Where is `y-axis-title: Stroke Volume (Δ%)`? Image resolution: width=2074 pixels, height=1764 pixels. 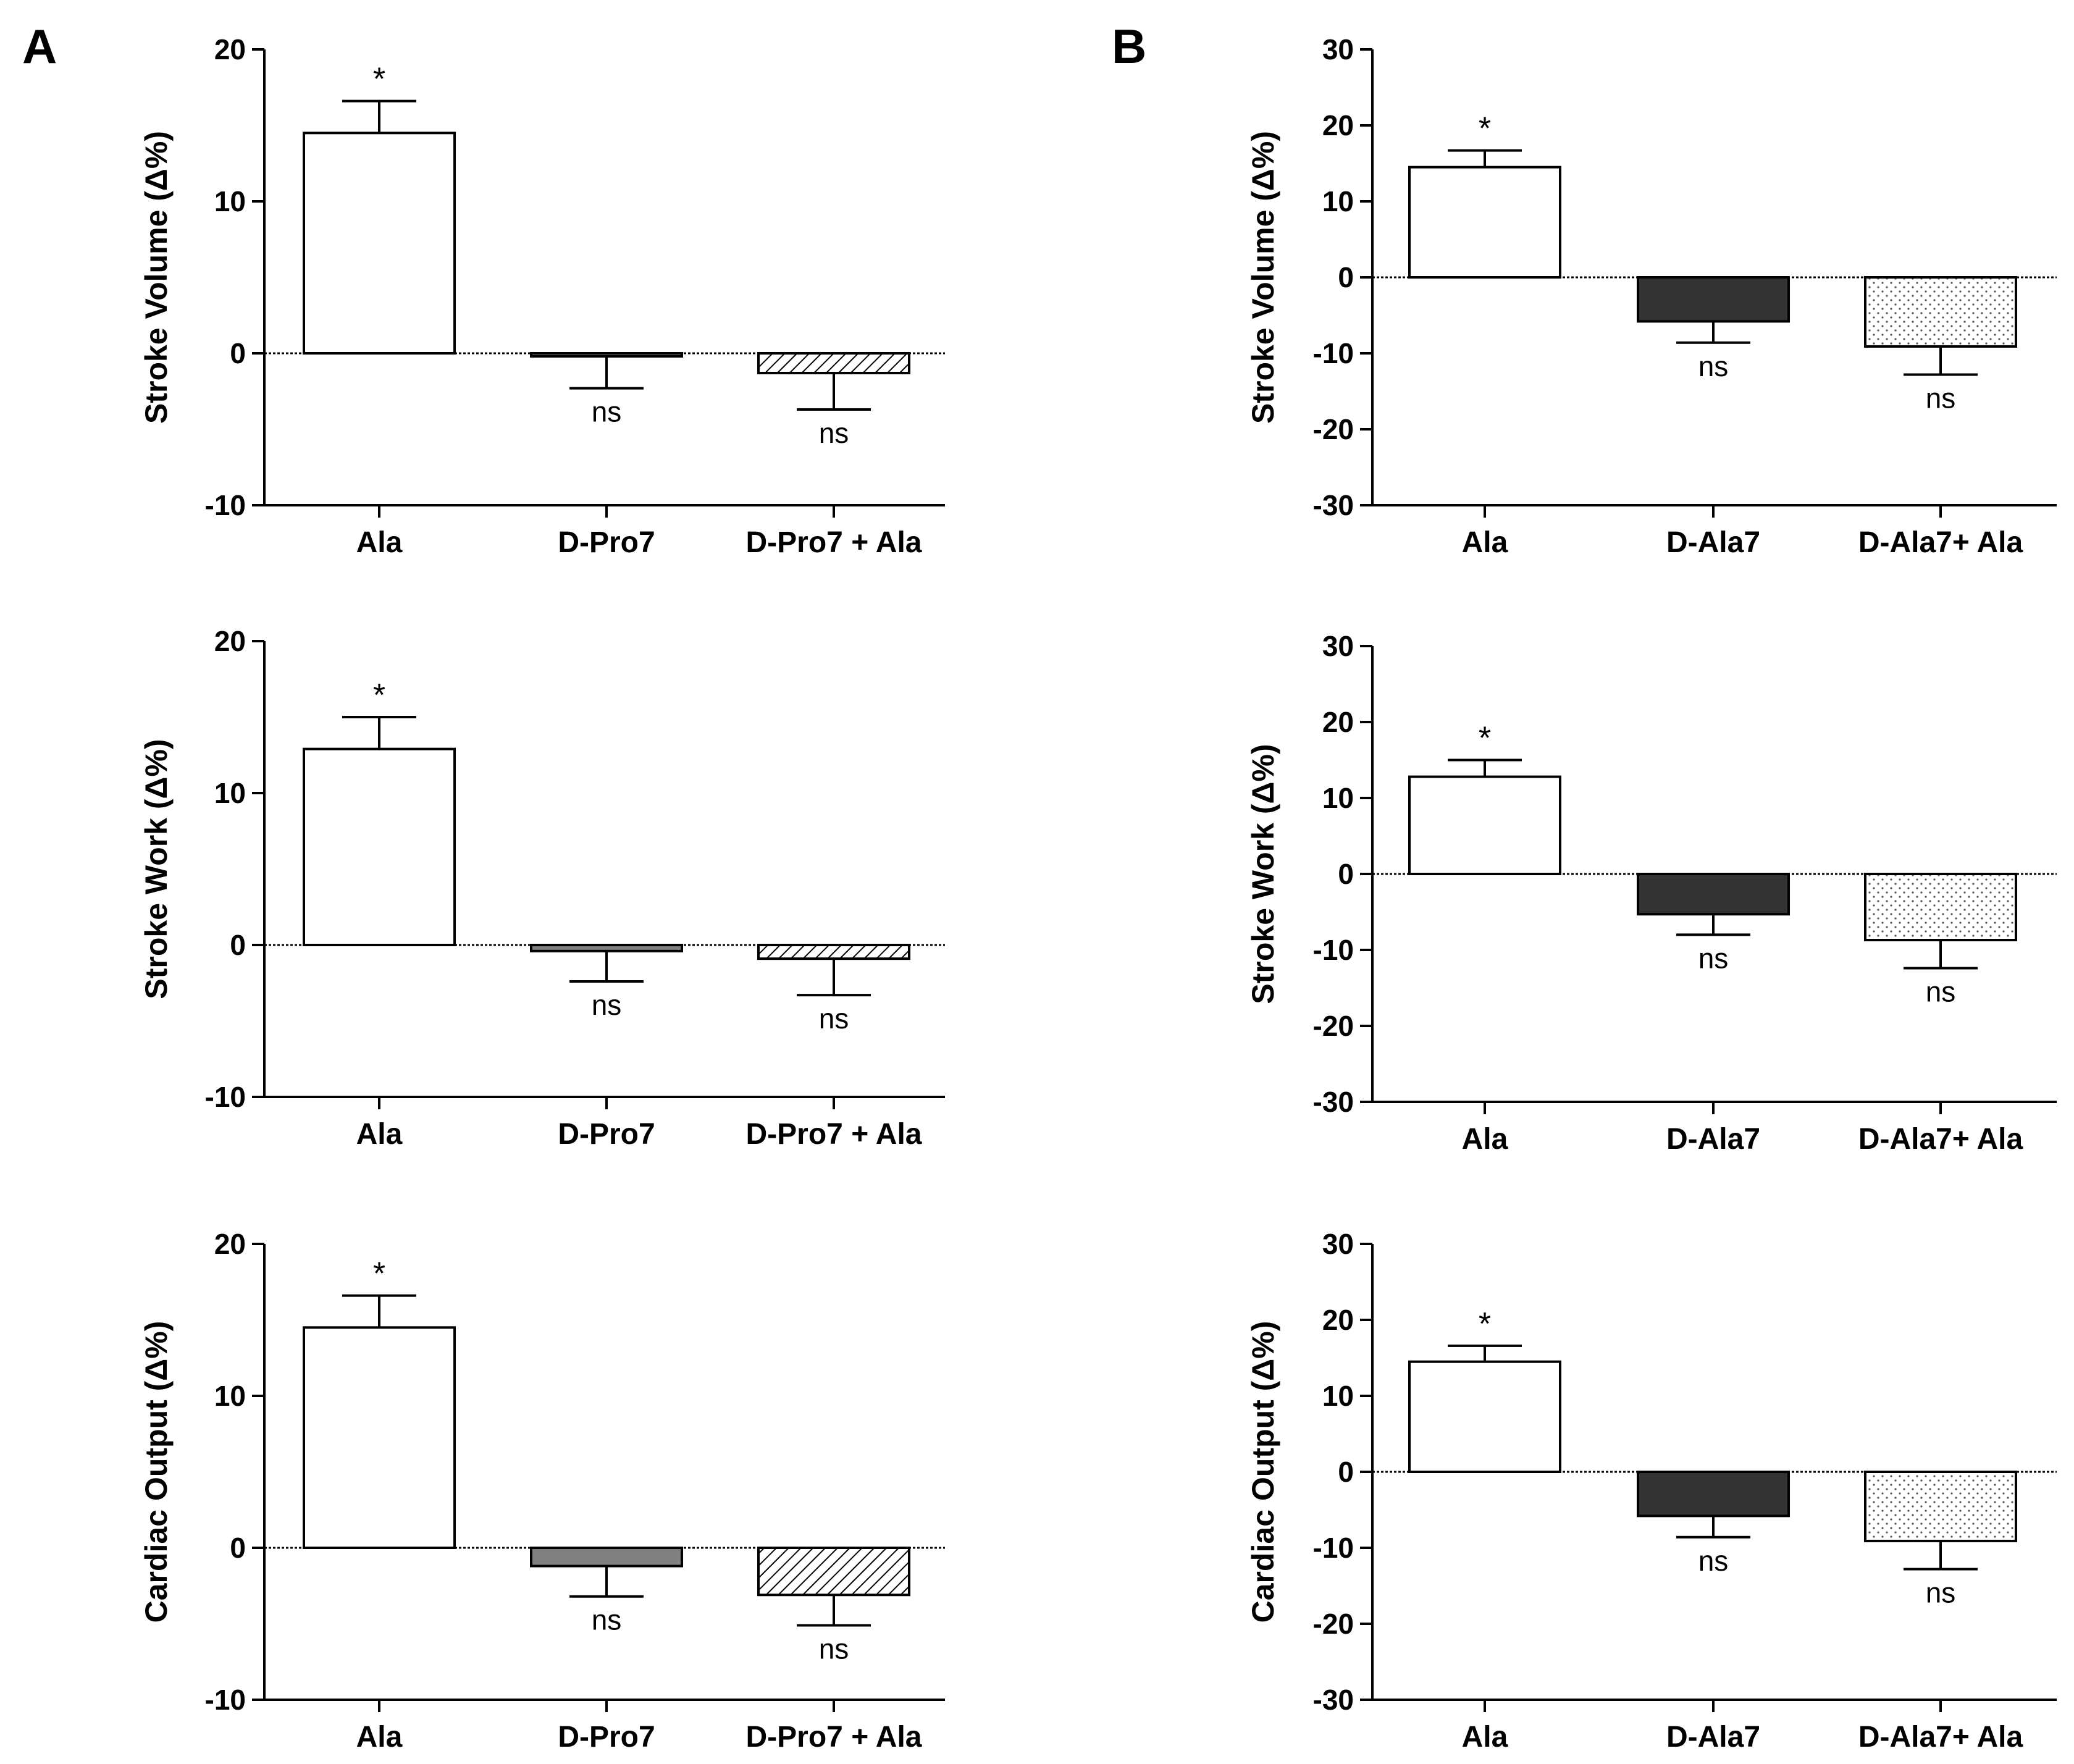 y-axis-title: Stroke Volume (Δ%) is located at coordinates (157, 277).